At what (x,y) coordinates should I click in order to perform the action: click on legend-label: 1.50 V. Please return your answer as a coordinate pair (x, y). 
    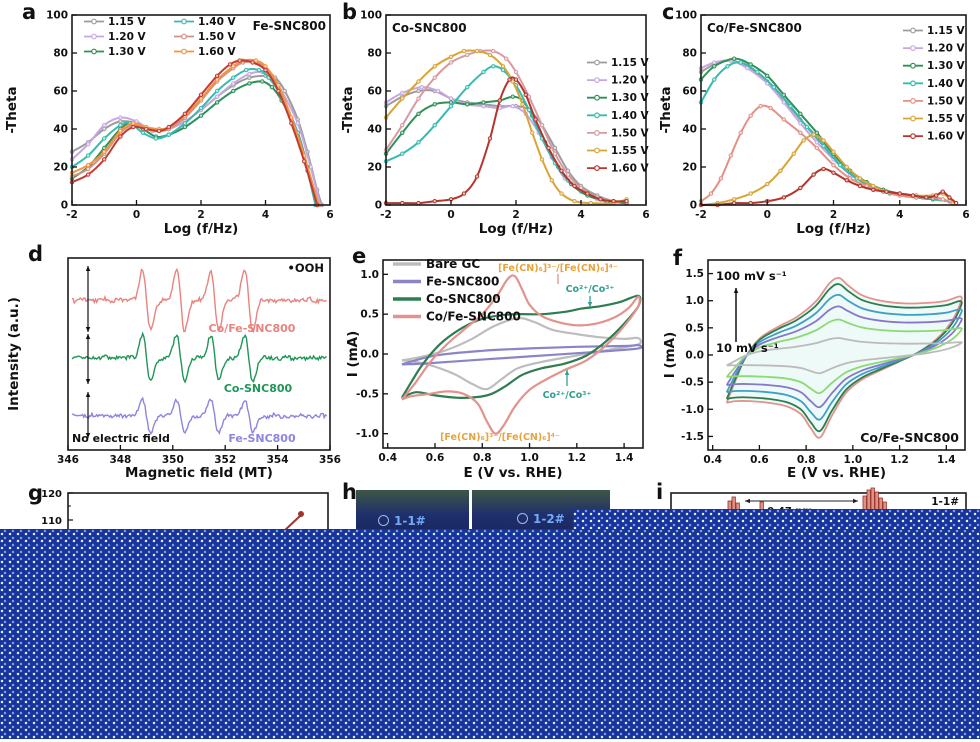
    Looking at the image, I should click on (217, 37).